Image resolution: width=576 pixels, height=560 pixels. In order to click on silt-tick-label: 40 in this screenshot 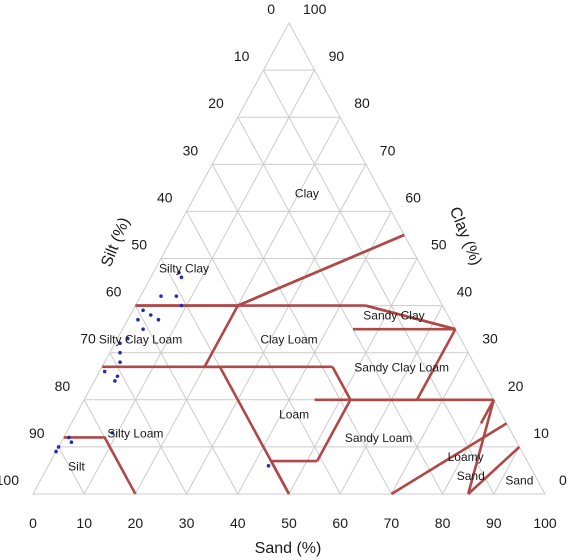, I will do `click(165, 197)`.